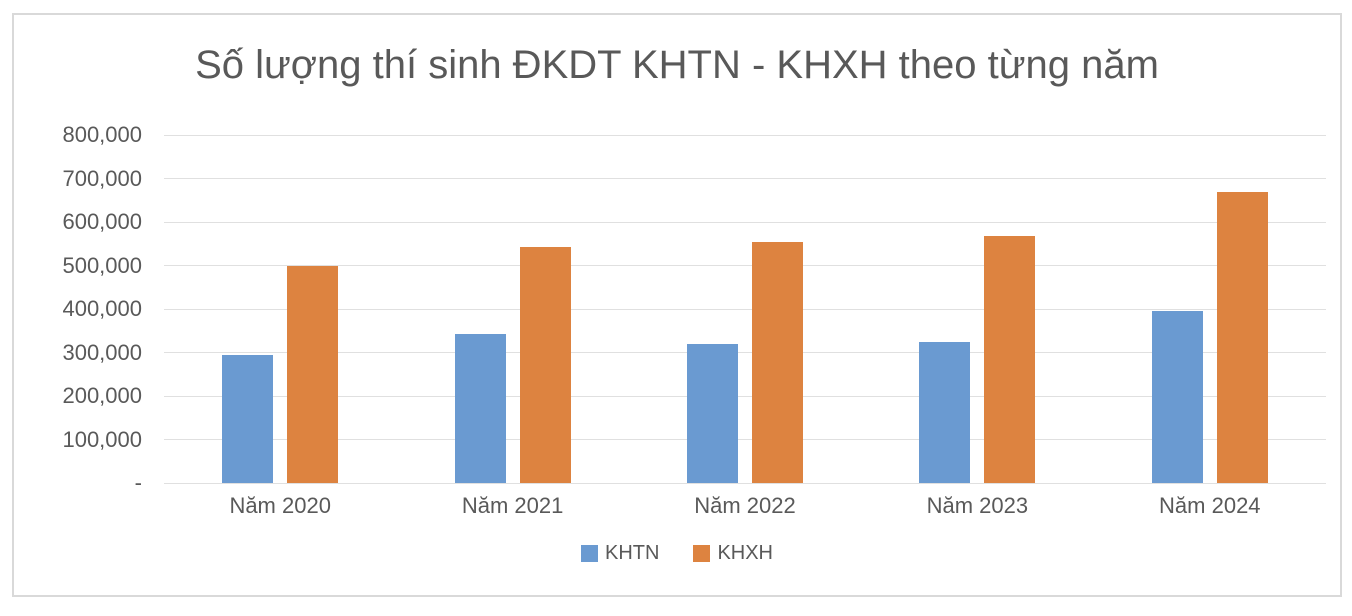  I want to click on bar-khtn-năm-2022, so click(712, 413).